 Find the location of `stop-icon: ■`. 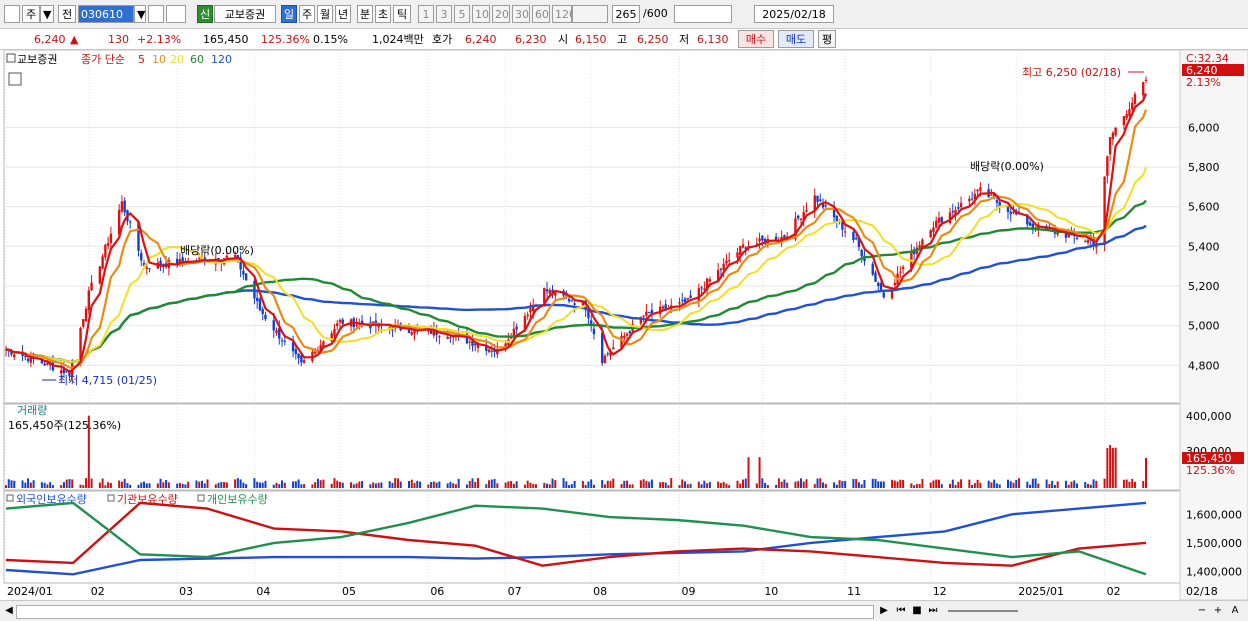

stop-icon: ■ is located at coordinates (917, 610).